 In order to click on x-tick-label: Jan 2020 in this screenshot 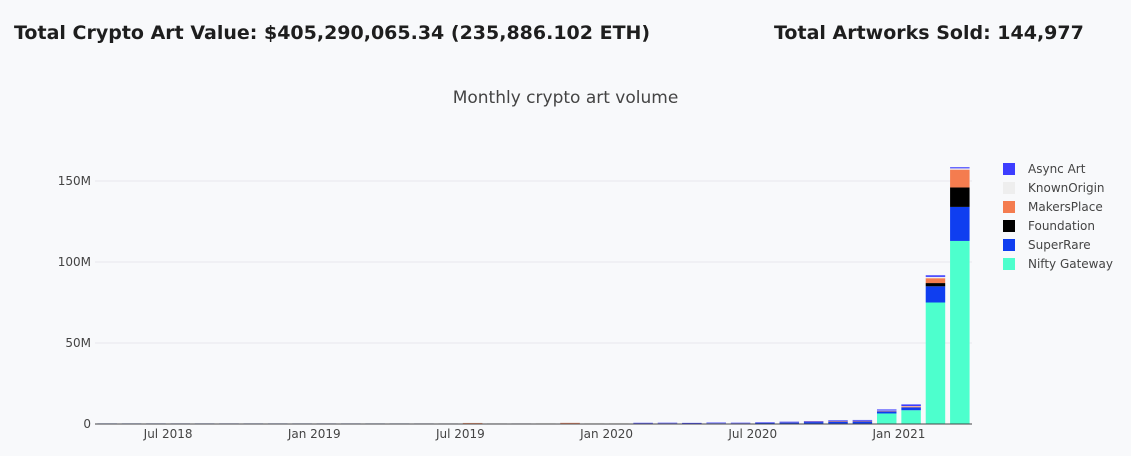, I will do `click(606, 434)`.